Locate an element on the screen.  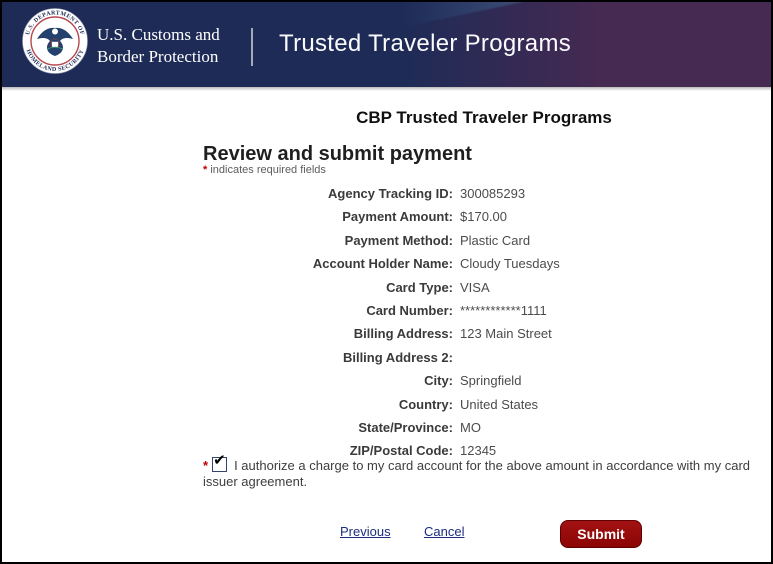
field-value is located at coordinates (456, 357).